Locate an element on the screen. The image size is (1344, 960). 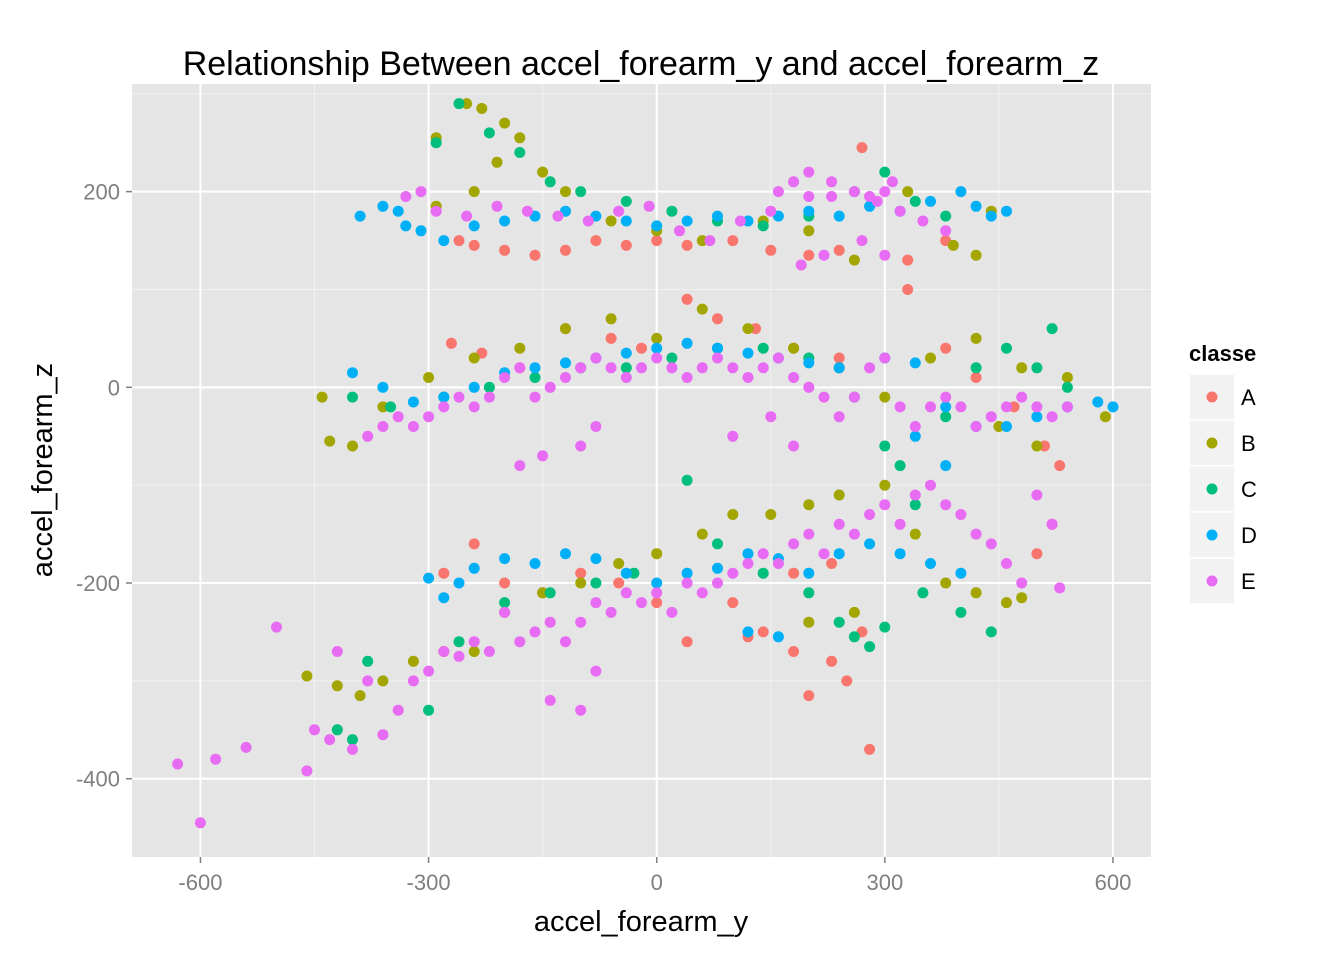
y-tick-label: -400 is located at coordinates (98, 779).